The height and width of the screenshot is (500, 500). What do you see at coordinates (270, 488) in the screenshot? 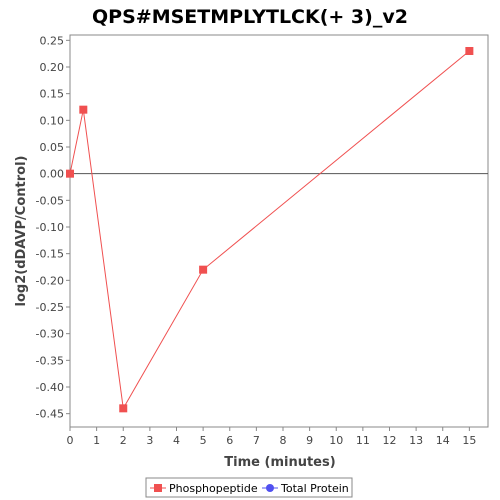
I see `legend-marker-total-protein` at bounding box center [270, 488].